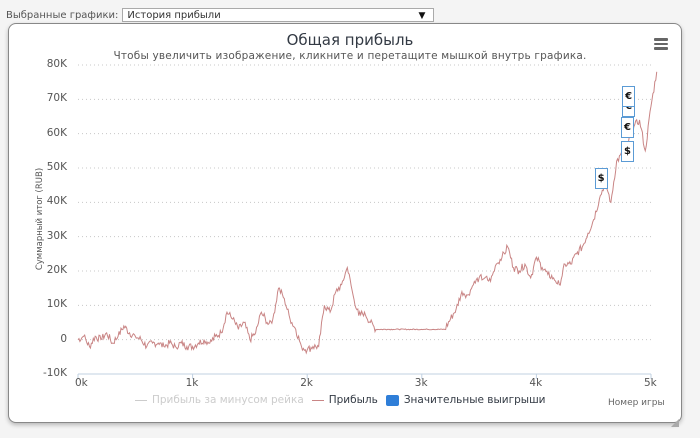 The width and height of the screenshot is (700, 438). What do you see at coordinates (40, 219) in the screenshot?
I see `y-axis-title: Суммарный итог (RUB)` at bounding box center [40, 219].